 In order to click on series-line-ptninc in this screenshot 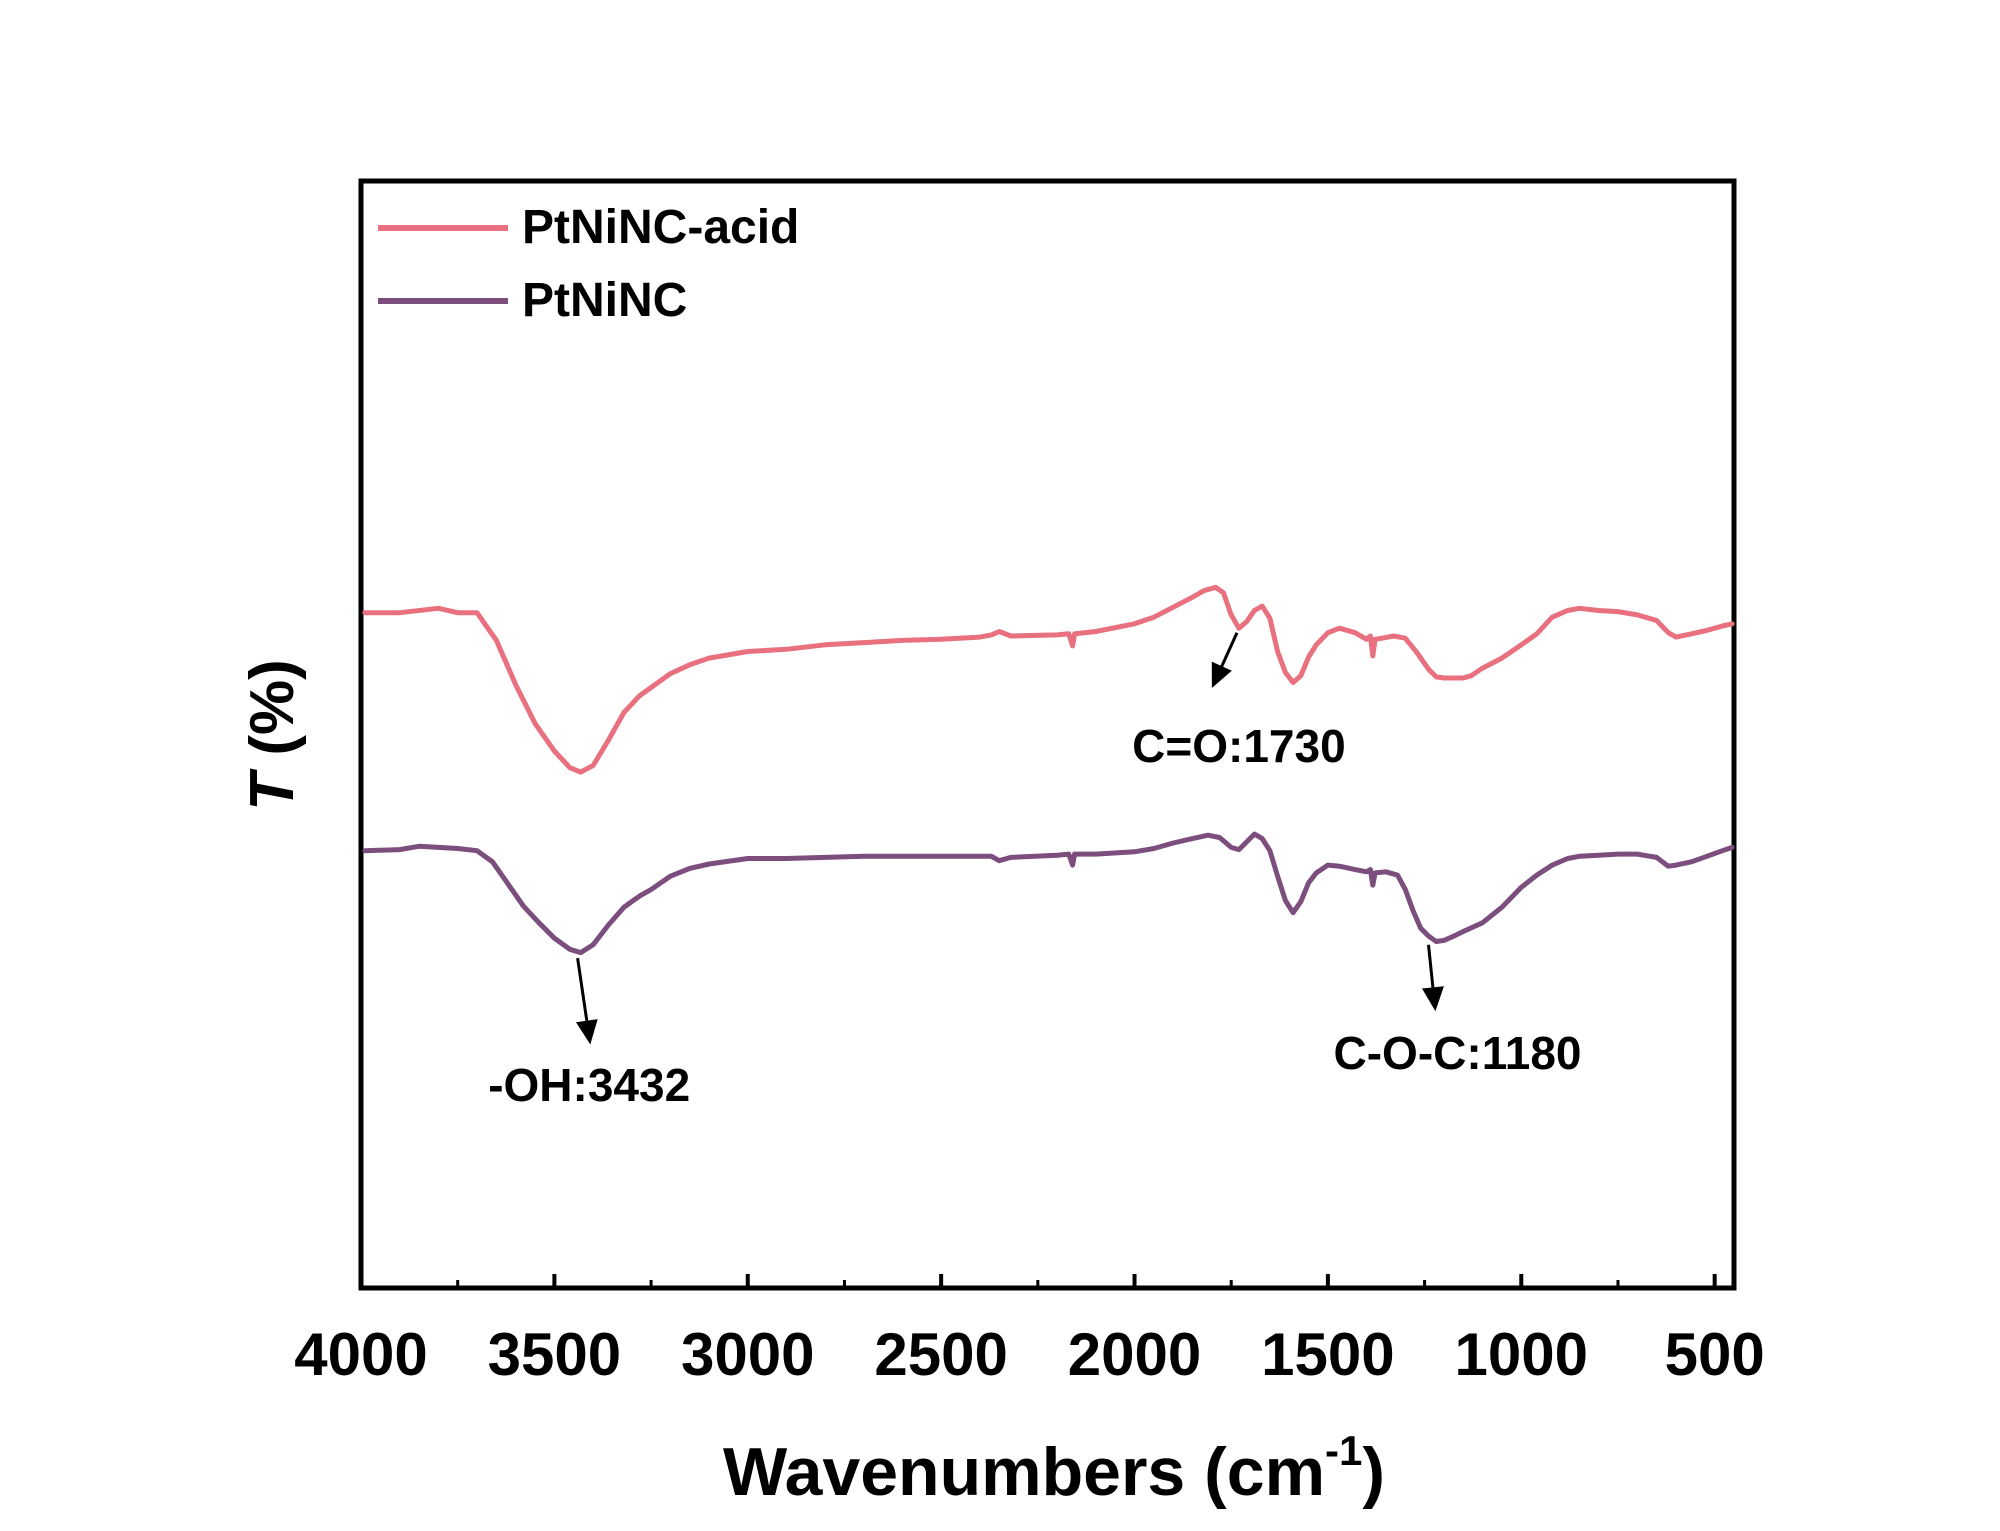, I will do `click(1048, 893)`.